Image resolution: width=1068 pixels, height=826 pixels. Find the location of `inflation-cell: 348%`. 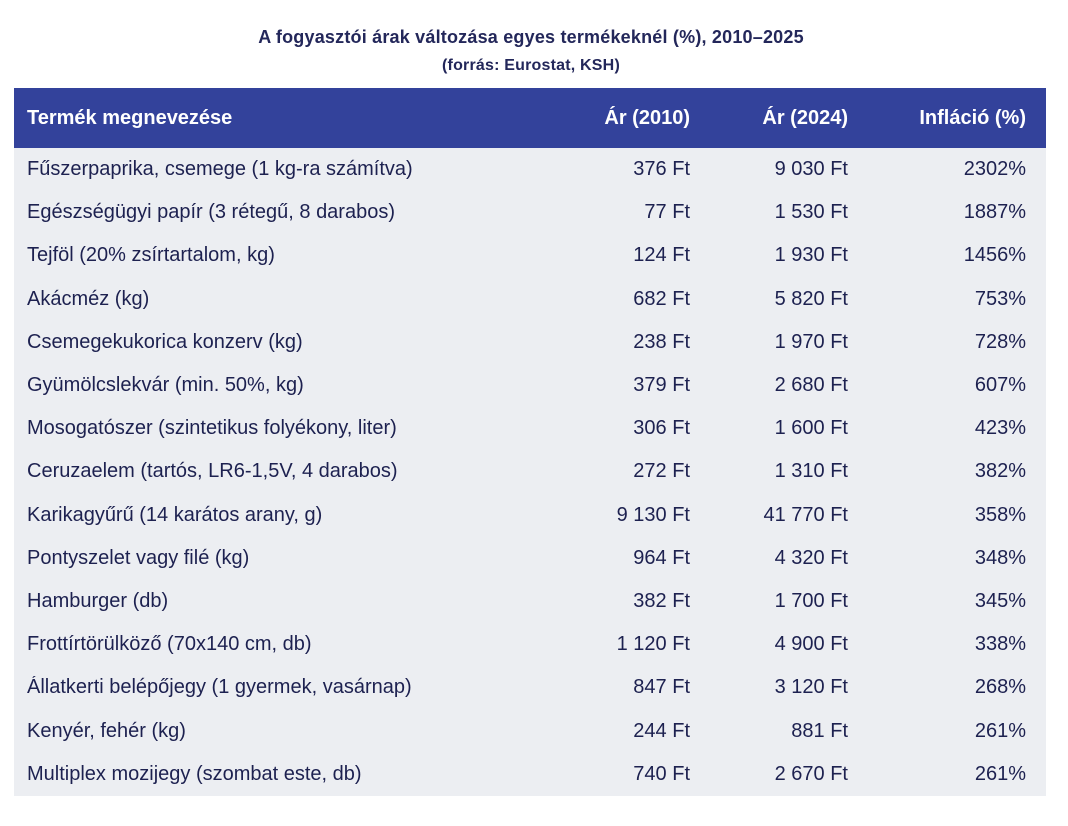

inflation-cell: 348% is located at coordinates (1000, 557).